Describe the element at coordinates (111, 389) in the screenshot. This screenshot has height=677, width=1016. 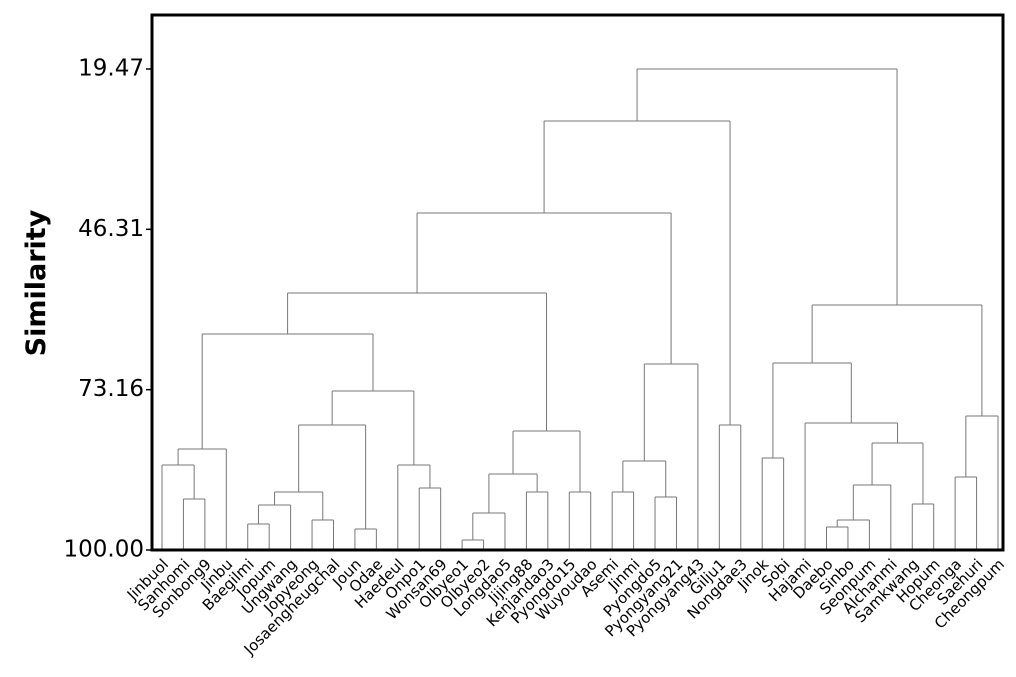
I see `y-tick-label: 73.16` at that location.